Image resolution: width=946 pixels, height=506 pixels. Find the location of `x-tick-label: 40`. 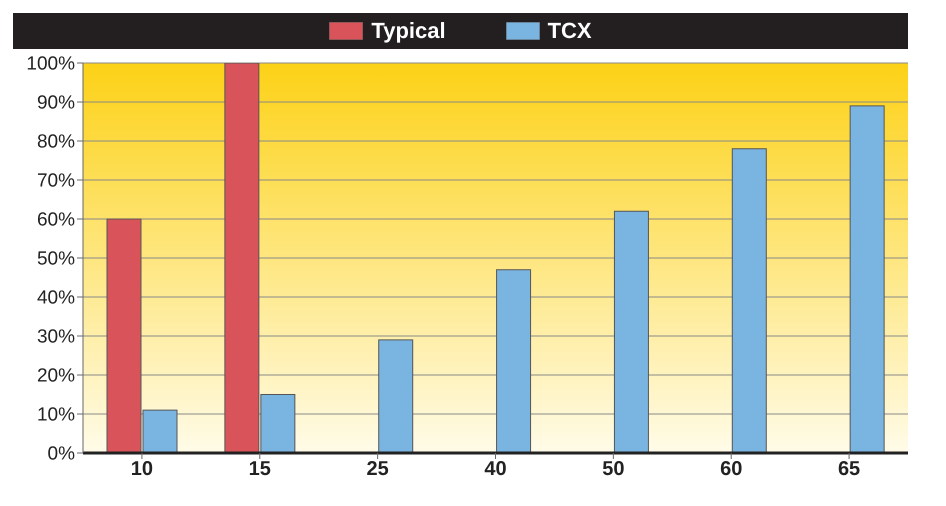

x-tick-label: 40 is located at coordinates (495, 469).